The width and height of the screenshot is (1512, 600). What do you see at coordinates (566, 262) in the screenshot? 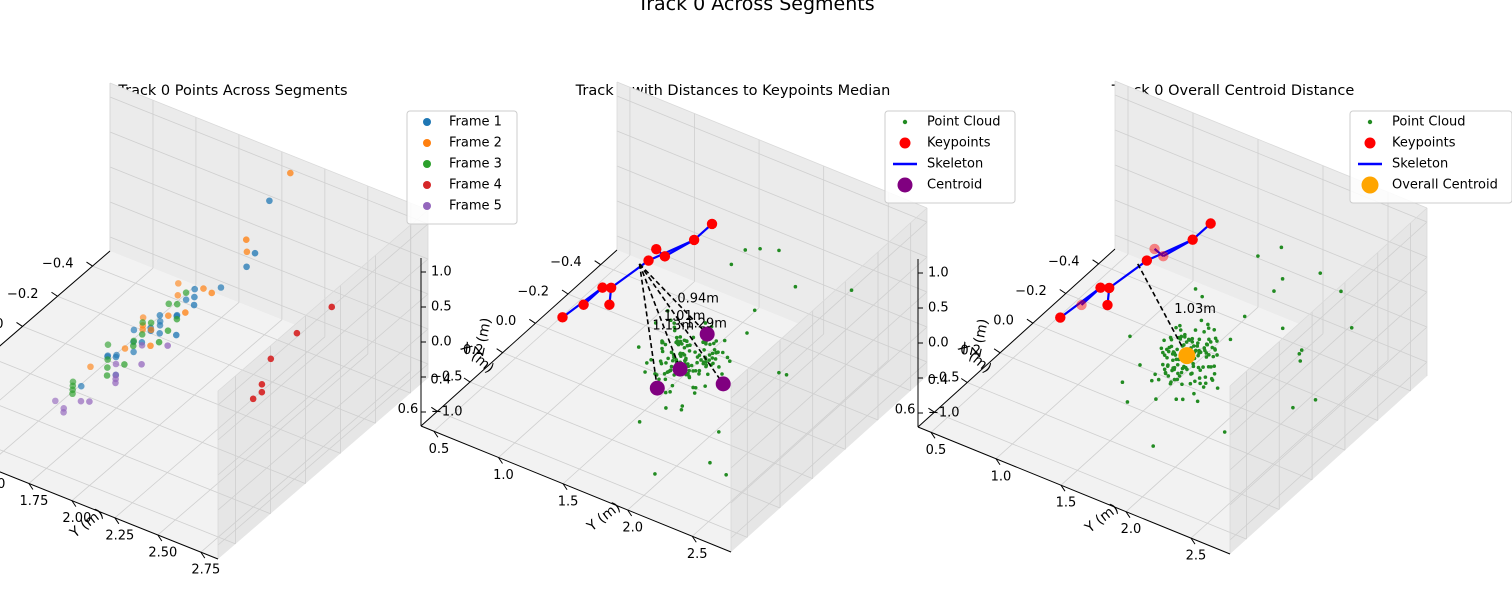
I see `x-tick-label: −0.4` at bounding box center [566, 262].